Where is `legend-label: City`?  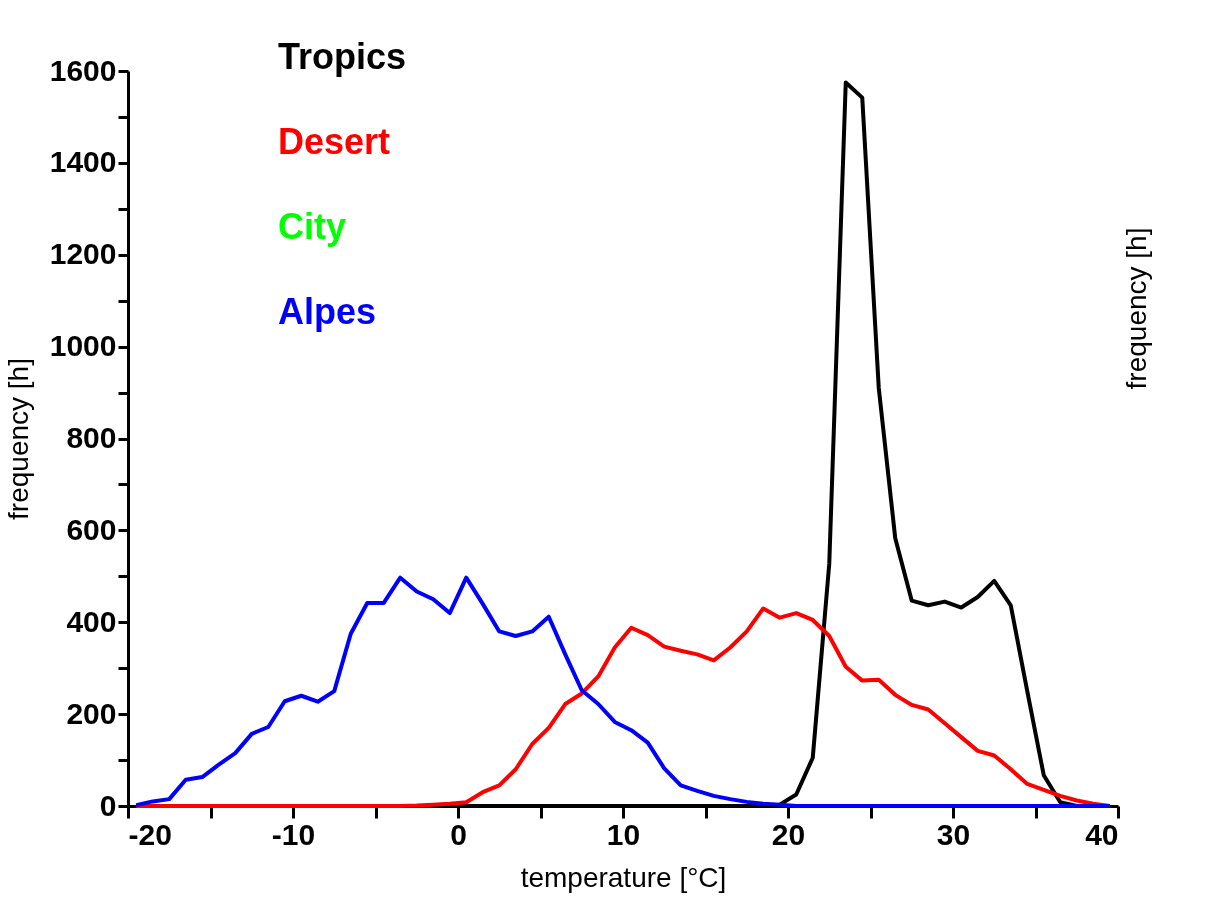
legend-label: City is located at coordinates (312, 226).